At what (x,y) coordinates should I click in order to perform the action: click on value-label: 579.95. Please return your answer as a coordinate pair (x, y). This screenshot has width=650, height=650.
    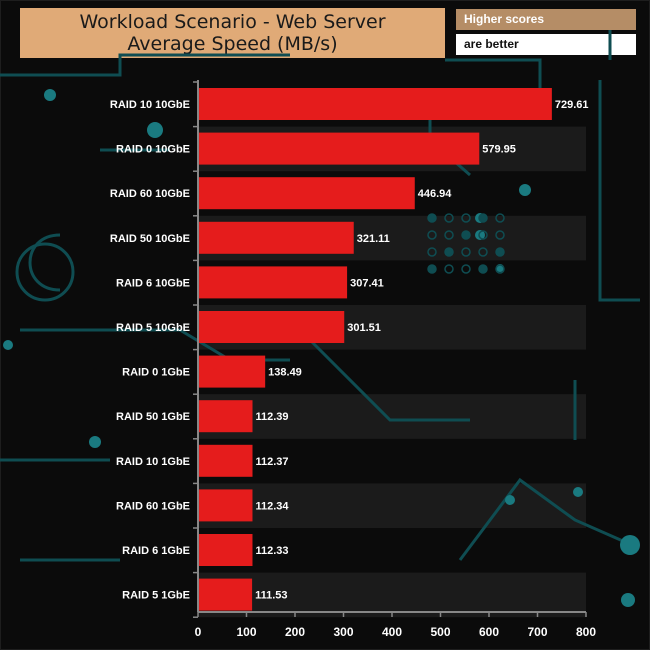
    Looking at the image, I should click on (499, 150).